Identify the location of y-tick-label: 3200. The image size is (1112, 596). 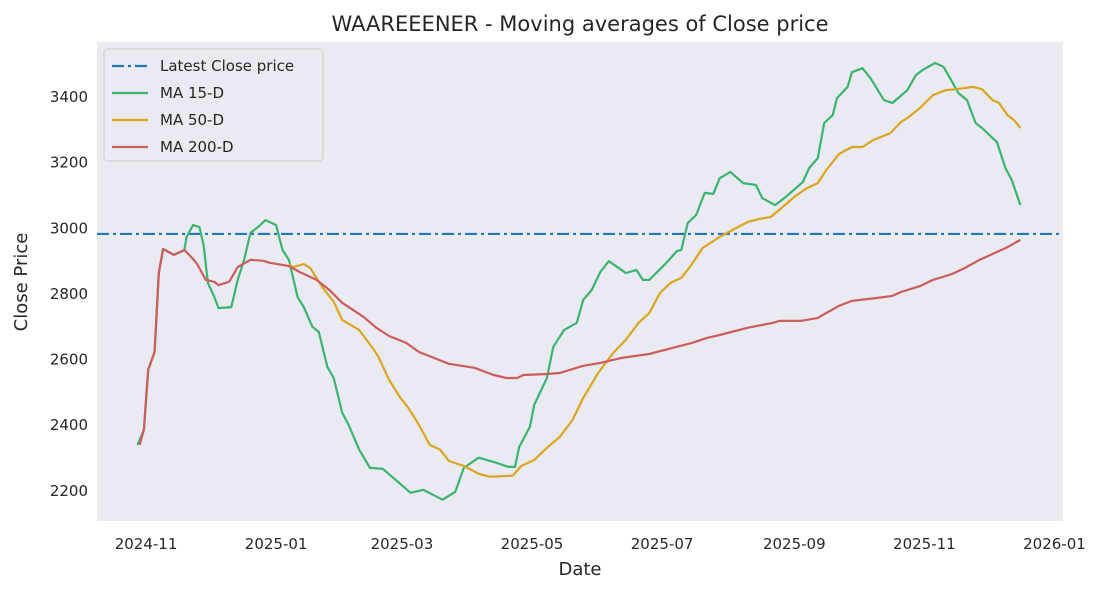
(69, 163).